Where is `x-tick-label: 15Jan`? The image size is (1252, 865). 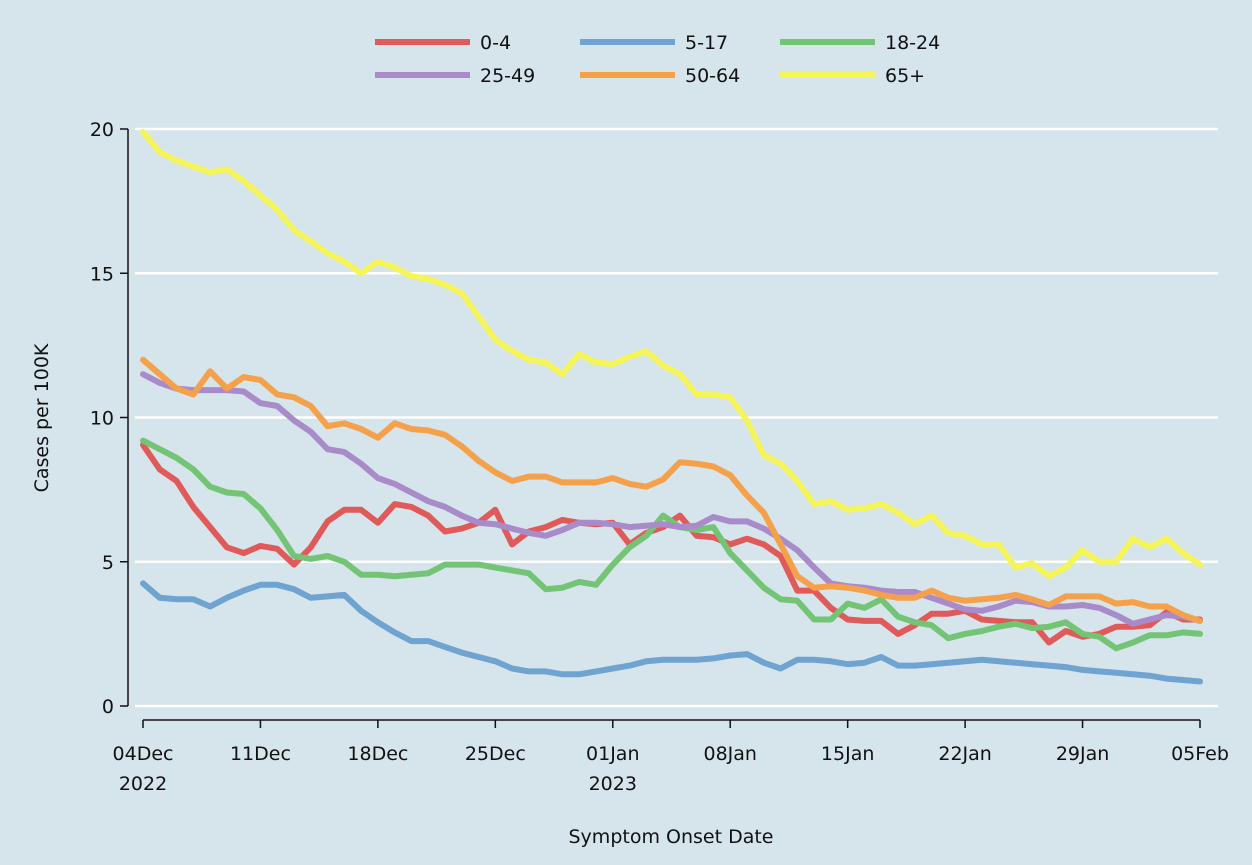
x-tick-label: 15Jan is located at coordinates (847, 754).